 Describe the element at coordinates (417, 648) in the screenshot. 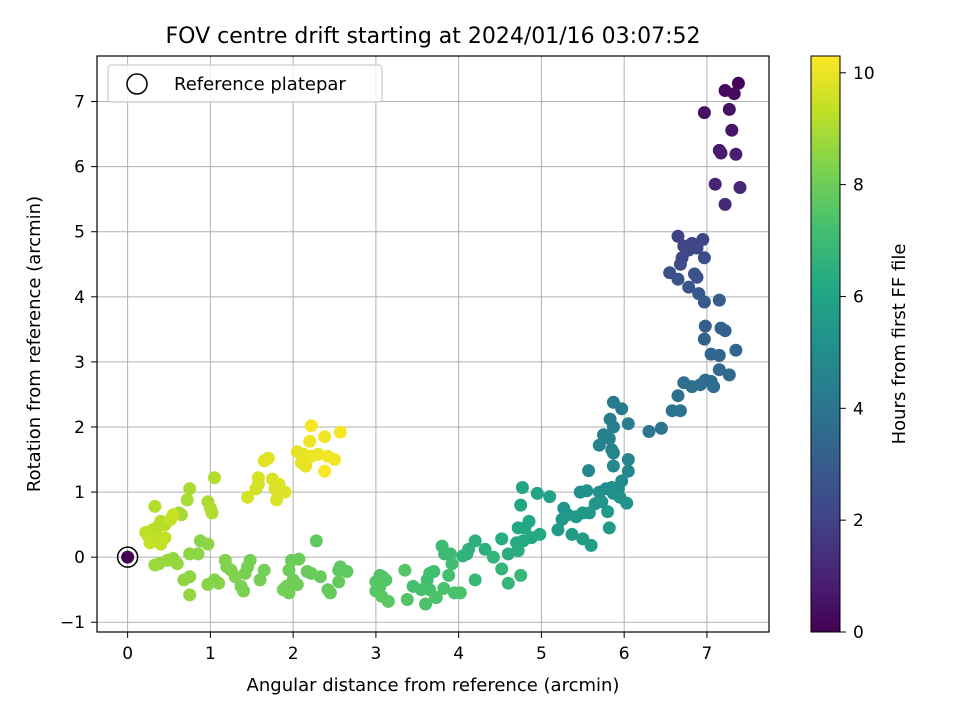

I see `x-axis-ticks: 0 1 2 3 4 5 6 7` at that location.